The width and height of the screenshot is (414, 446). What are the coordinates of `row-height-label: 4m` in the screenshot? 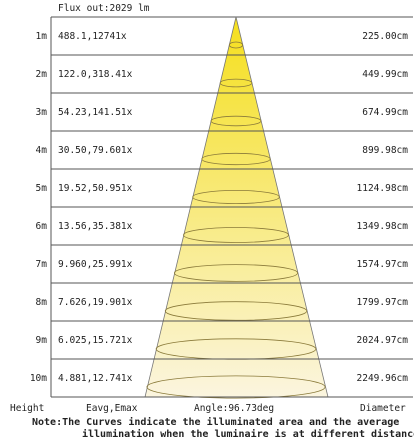 It's located at (42, 150).